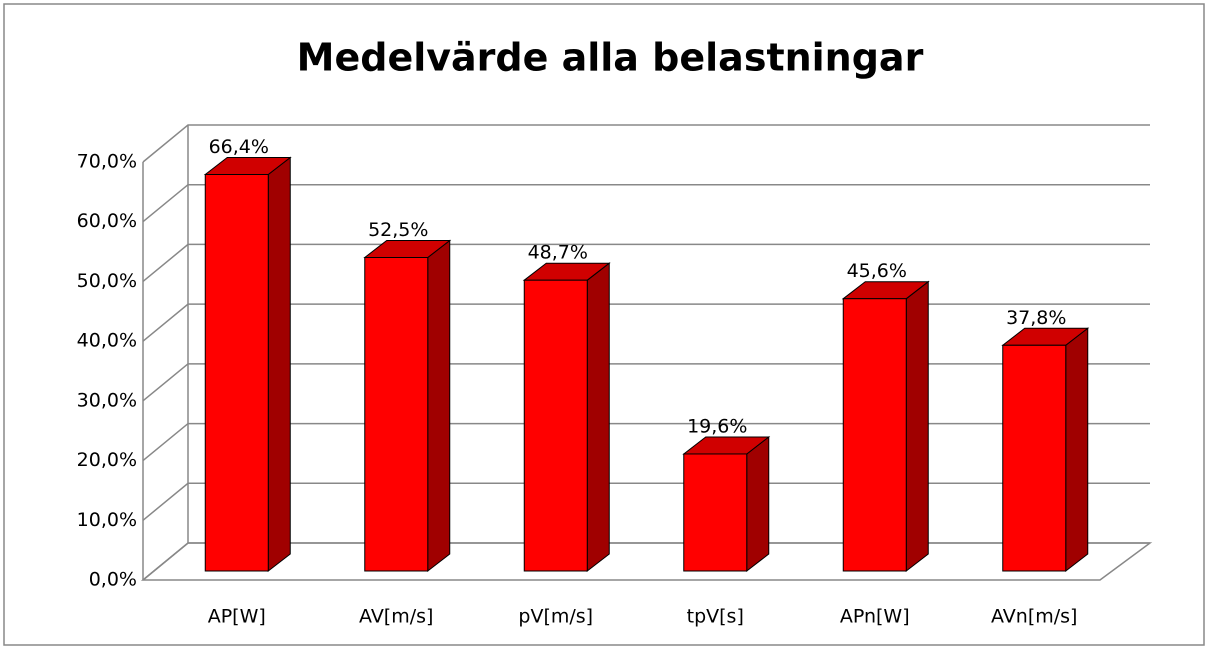 This screenshot has width=1210, height=649. I want to click on y-tick-label: 60,0%, so click(107, 221).